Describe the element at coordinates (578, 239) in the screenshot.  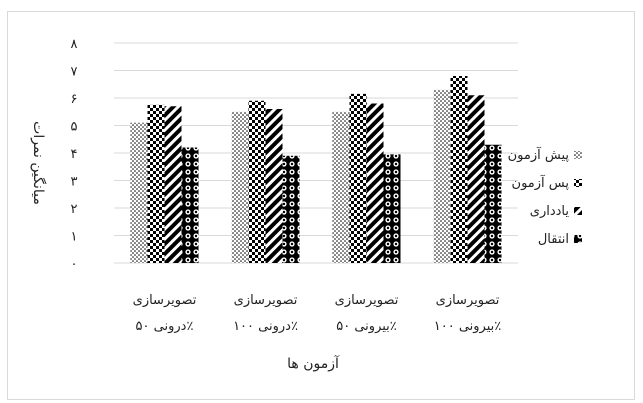
I see `legend-swatch-circles` at that location.